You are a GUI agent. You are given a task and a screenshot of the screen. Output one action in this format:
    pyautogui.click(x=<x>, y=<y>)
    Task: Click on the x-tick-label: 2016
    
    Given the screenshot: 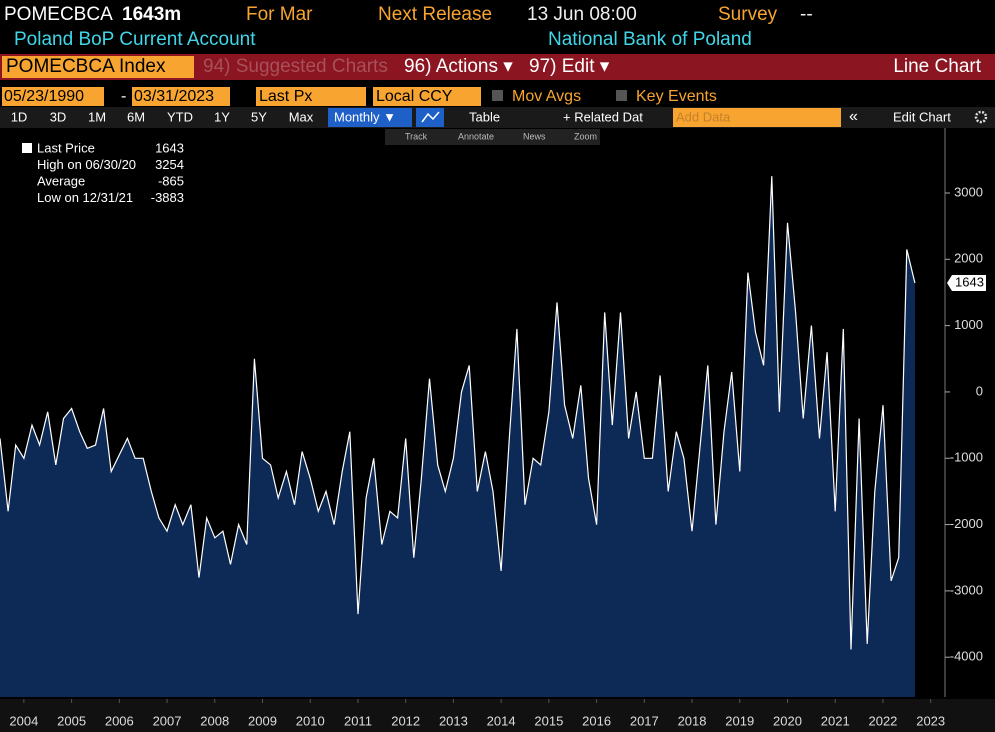 What is the action you would take?
    pyautogui.click(x=596, y=720)
    